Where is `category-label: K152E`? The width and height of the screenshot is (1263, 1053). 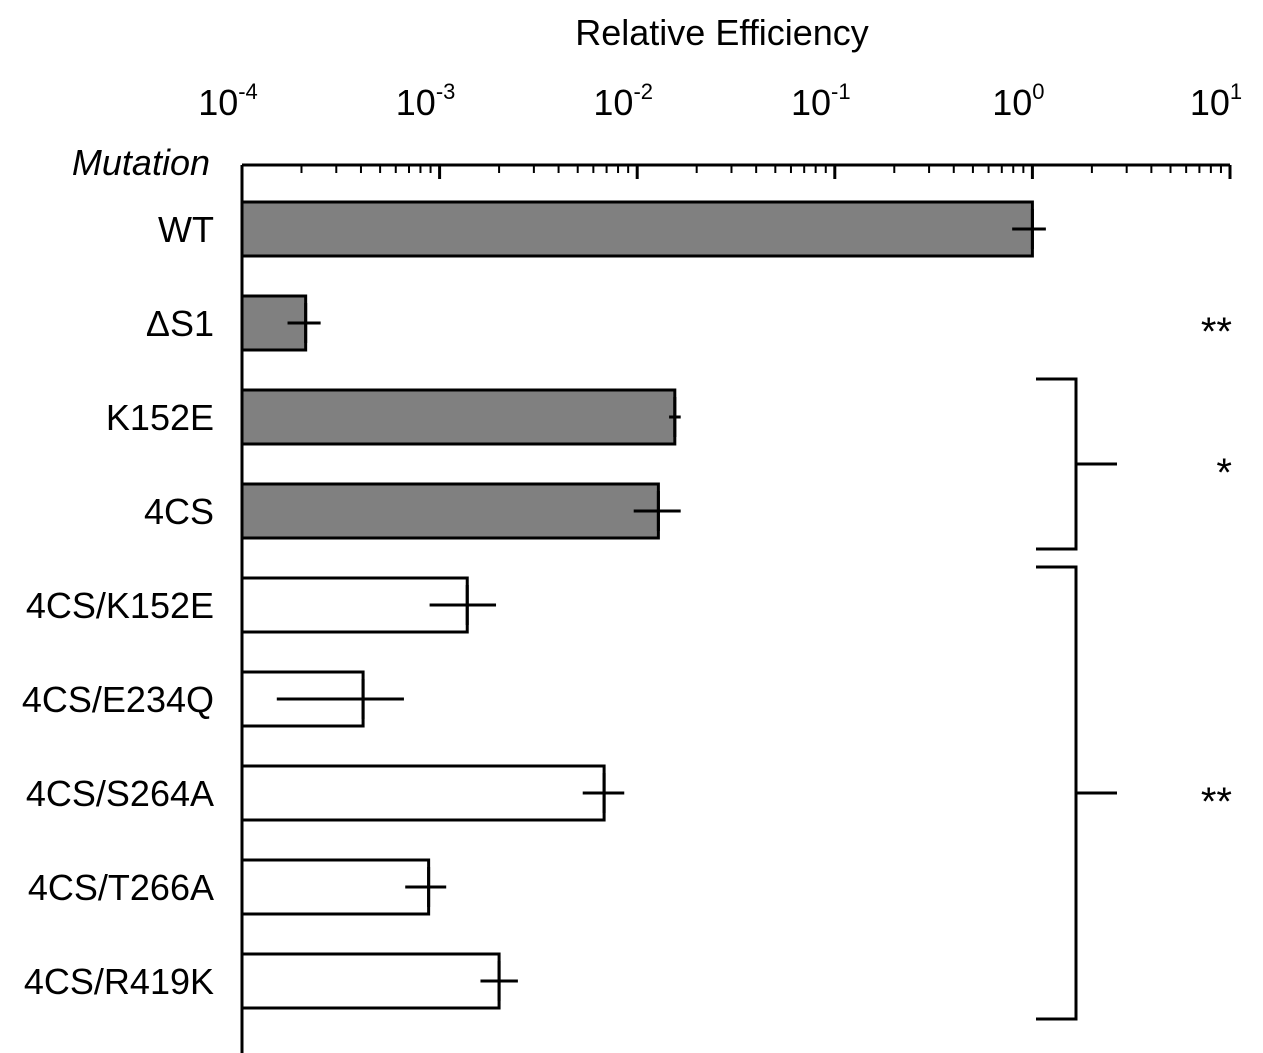
category-label: K152E is located at coordinates (160, 417).